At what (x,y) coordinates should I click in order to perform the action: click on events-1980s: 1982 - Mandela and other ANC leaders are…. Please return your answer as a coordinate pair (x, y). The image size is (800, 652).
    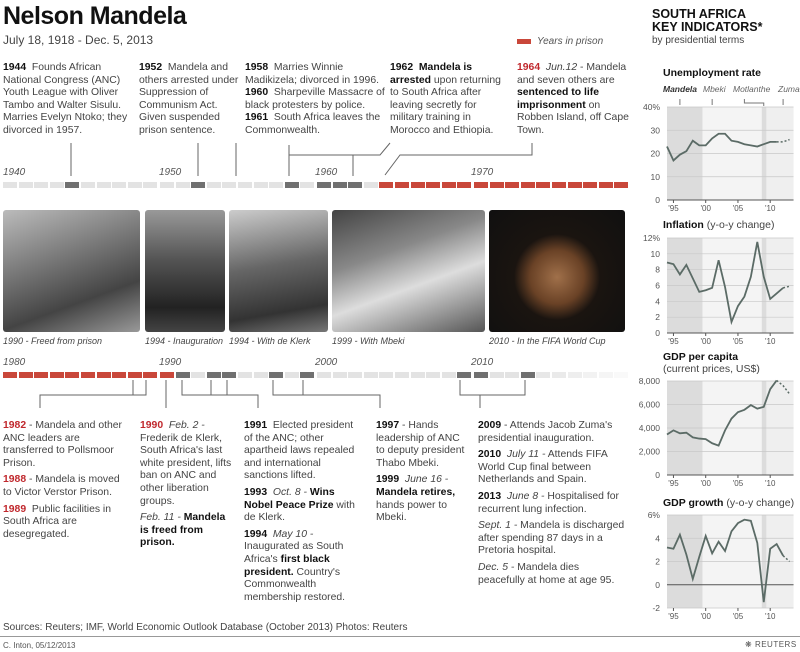
    Looking at the image, I should click on (63, 480).